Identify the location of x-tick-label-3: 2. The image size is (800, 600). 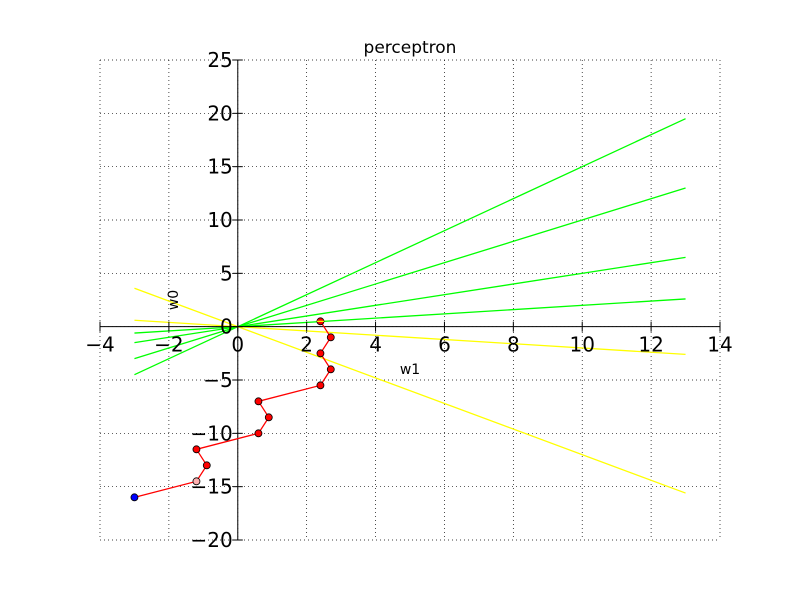
(306, 345).